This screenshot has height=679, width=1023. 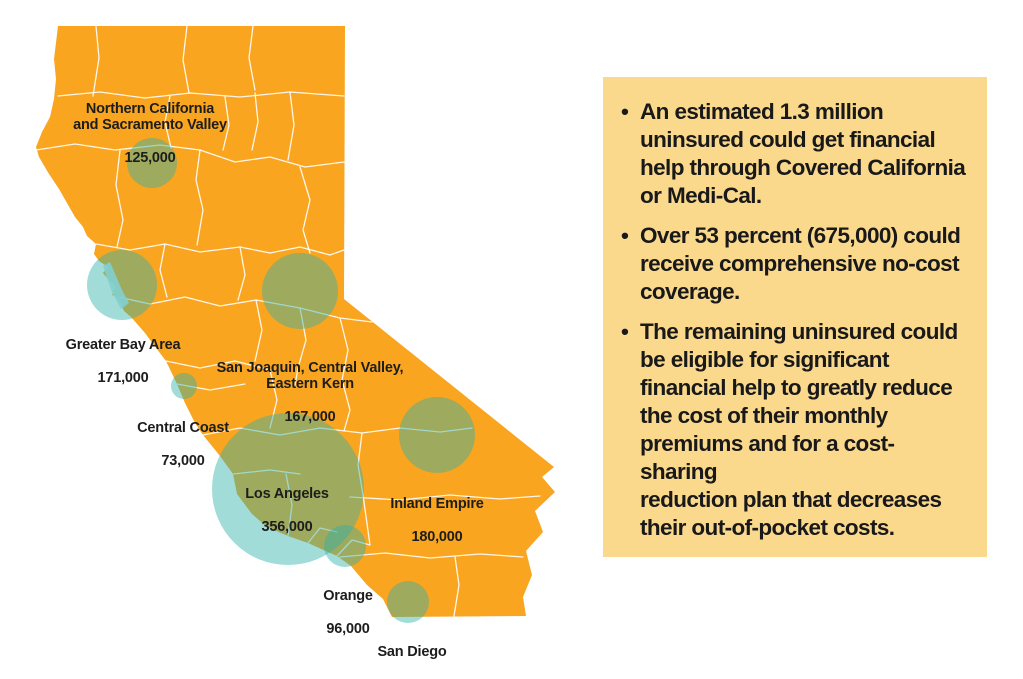 I want to click on region-value: 98,000, so click(x=411, y=678).